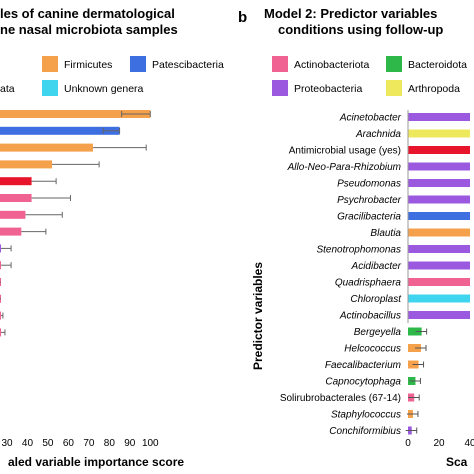 The image size is (474, 474). Describe the element at coordinates (437, 274) in the screenshot. I see `right-bars` at that location.